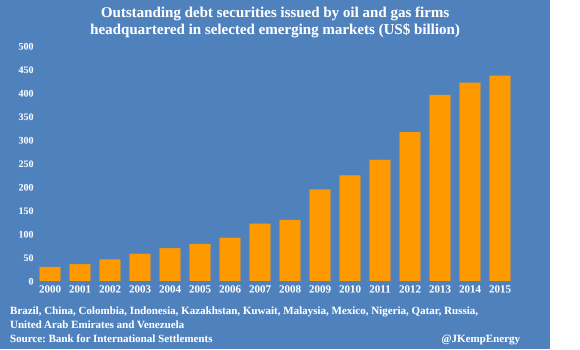 The image size is (580, 350). Describe the element at coordinates (170, 290) in the screenshot. I see `x-tick-label: 2004` at that location.